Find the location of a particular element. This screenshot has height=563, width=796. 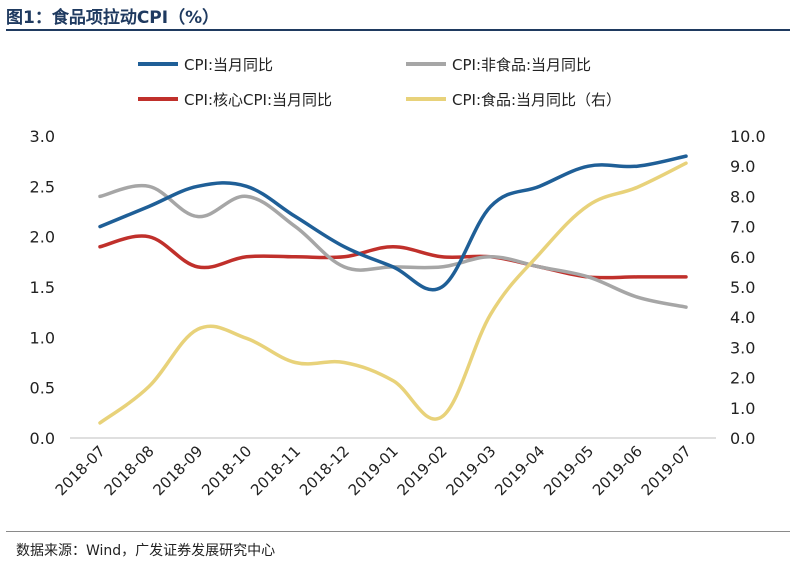

right-tick-label: 10.0 is located at coordinates (748, 136).